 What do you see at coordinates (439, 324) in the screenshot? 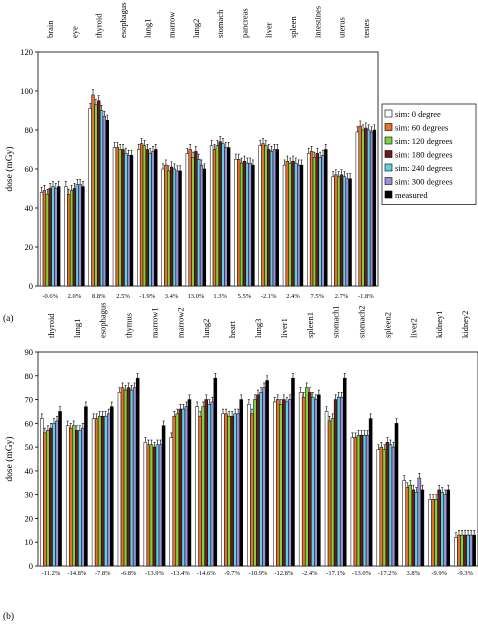
I see `category-label: kidney1` at bounding box center [439, 324].